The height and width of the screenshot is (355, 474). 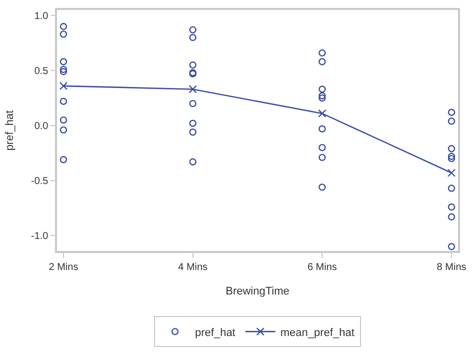 I want to click on y-axis-title: pref_hat, so click(x=10, y=130).